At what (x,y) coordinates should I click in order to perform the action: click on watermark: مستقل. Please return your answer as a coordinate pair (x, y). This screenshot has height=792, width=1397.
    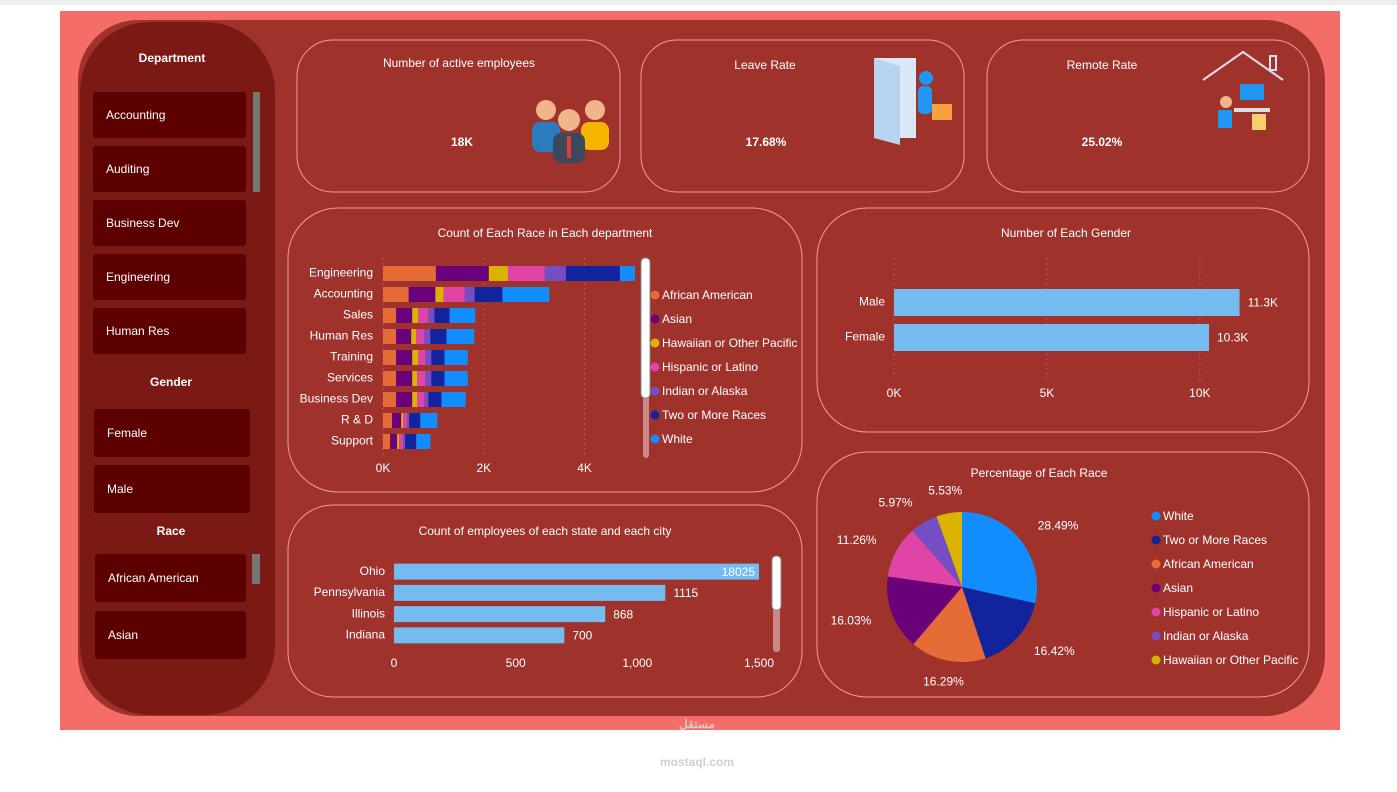
    Looking at the image, I should click on (697, 724).